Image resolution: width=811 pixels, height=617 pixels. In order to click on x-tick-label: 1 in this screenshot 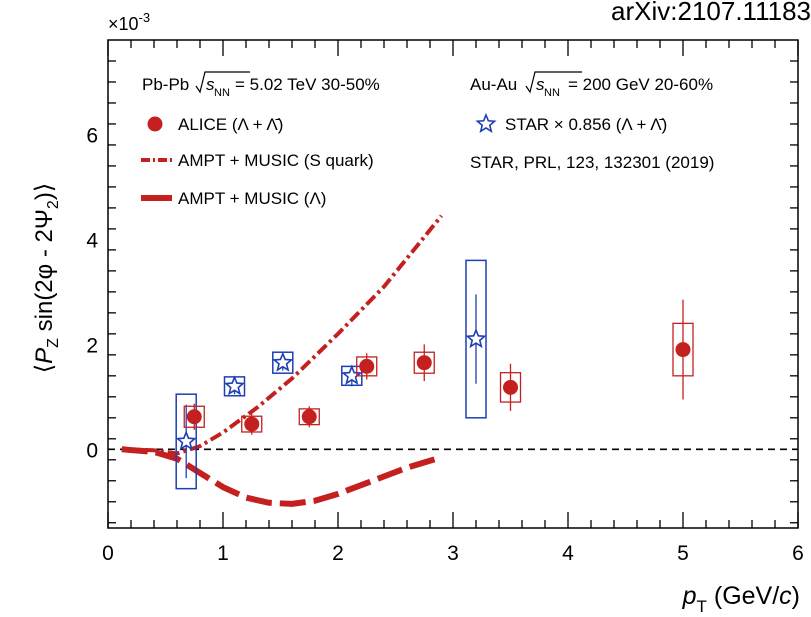, I will do `click(223, 553)`.